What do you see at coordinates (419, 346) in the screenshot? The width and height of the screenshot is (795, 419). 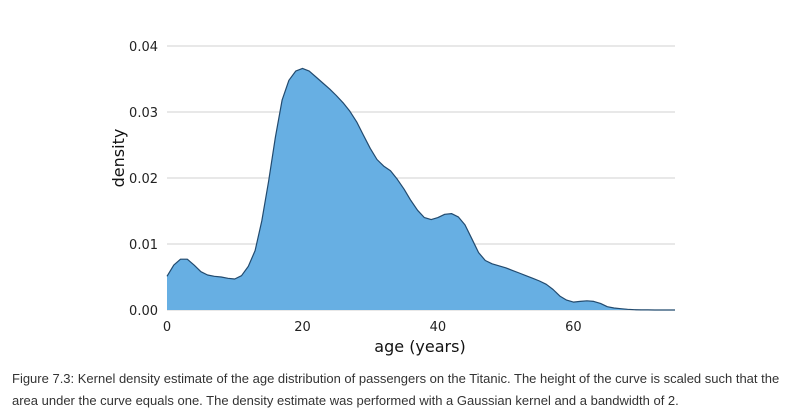 I see `x-axis-label: age (years)` at bounding box center [419, 346].